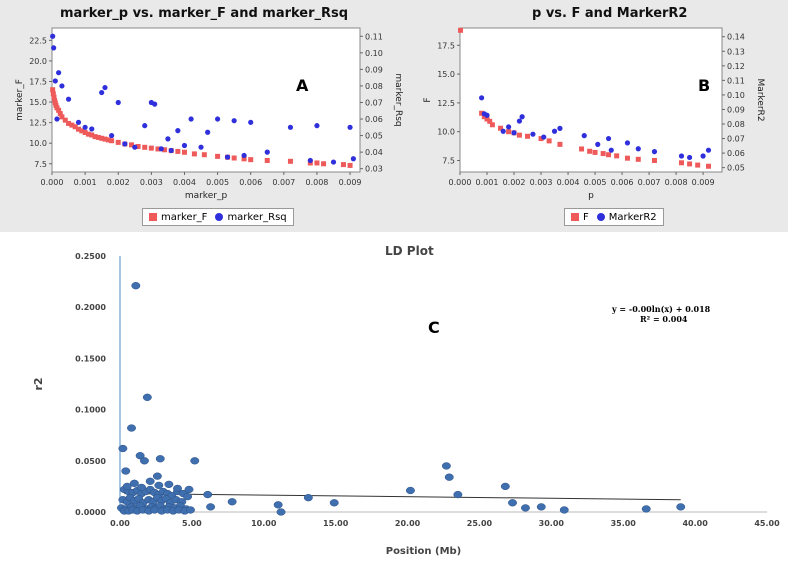 This screenshot has height=562, width=788. Describe the element at coordinates (541, 182) in the screenshot. I see `chart-b-x-tick-label: 0.003` at that location.